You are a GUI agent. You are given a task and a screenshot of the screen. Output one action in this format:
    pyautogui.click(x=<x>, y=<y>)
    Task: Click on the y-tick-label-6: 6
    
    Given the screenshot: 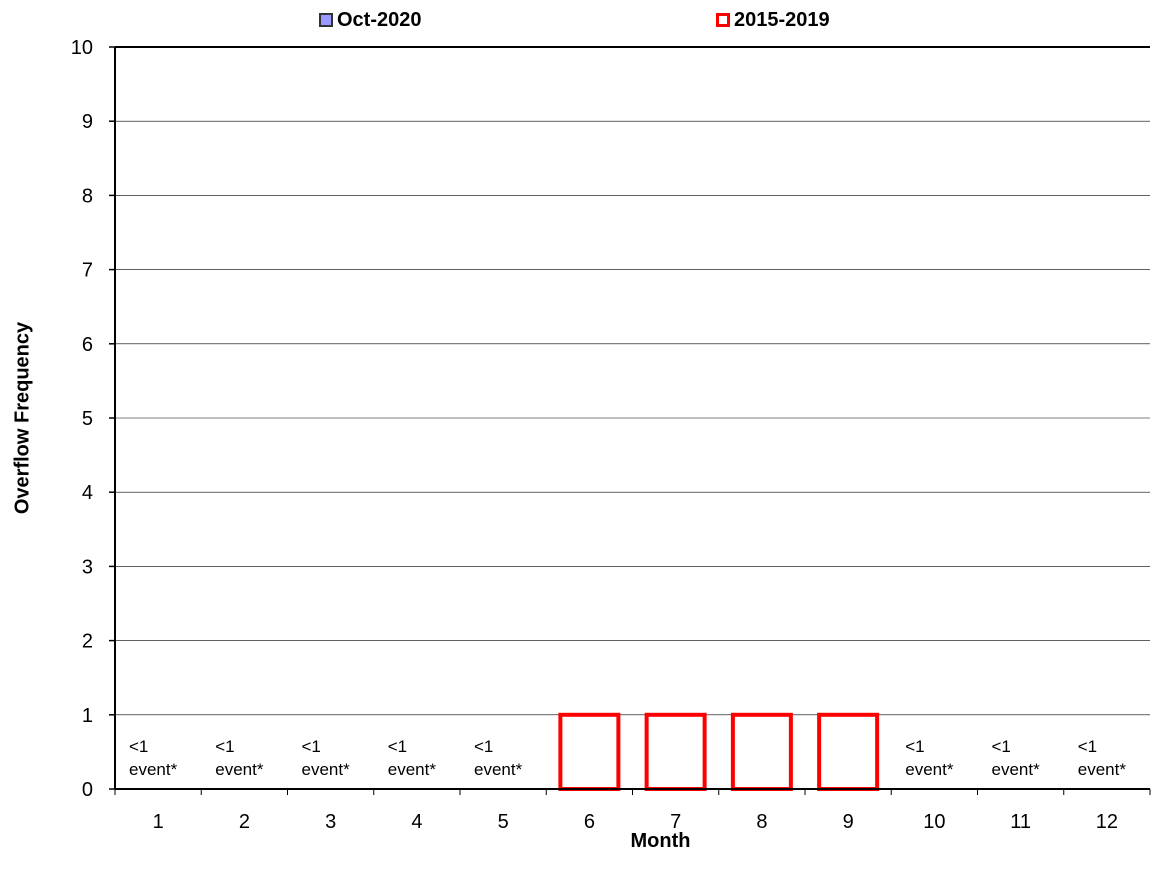 What is the action you would take?
    pyautogui.click(x=87, y=345)
    